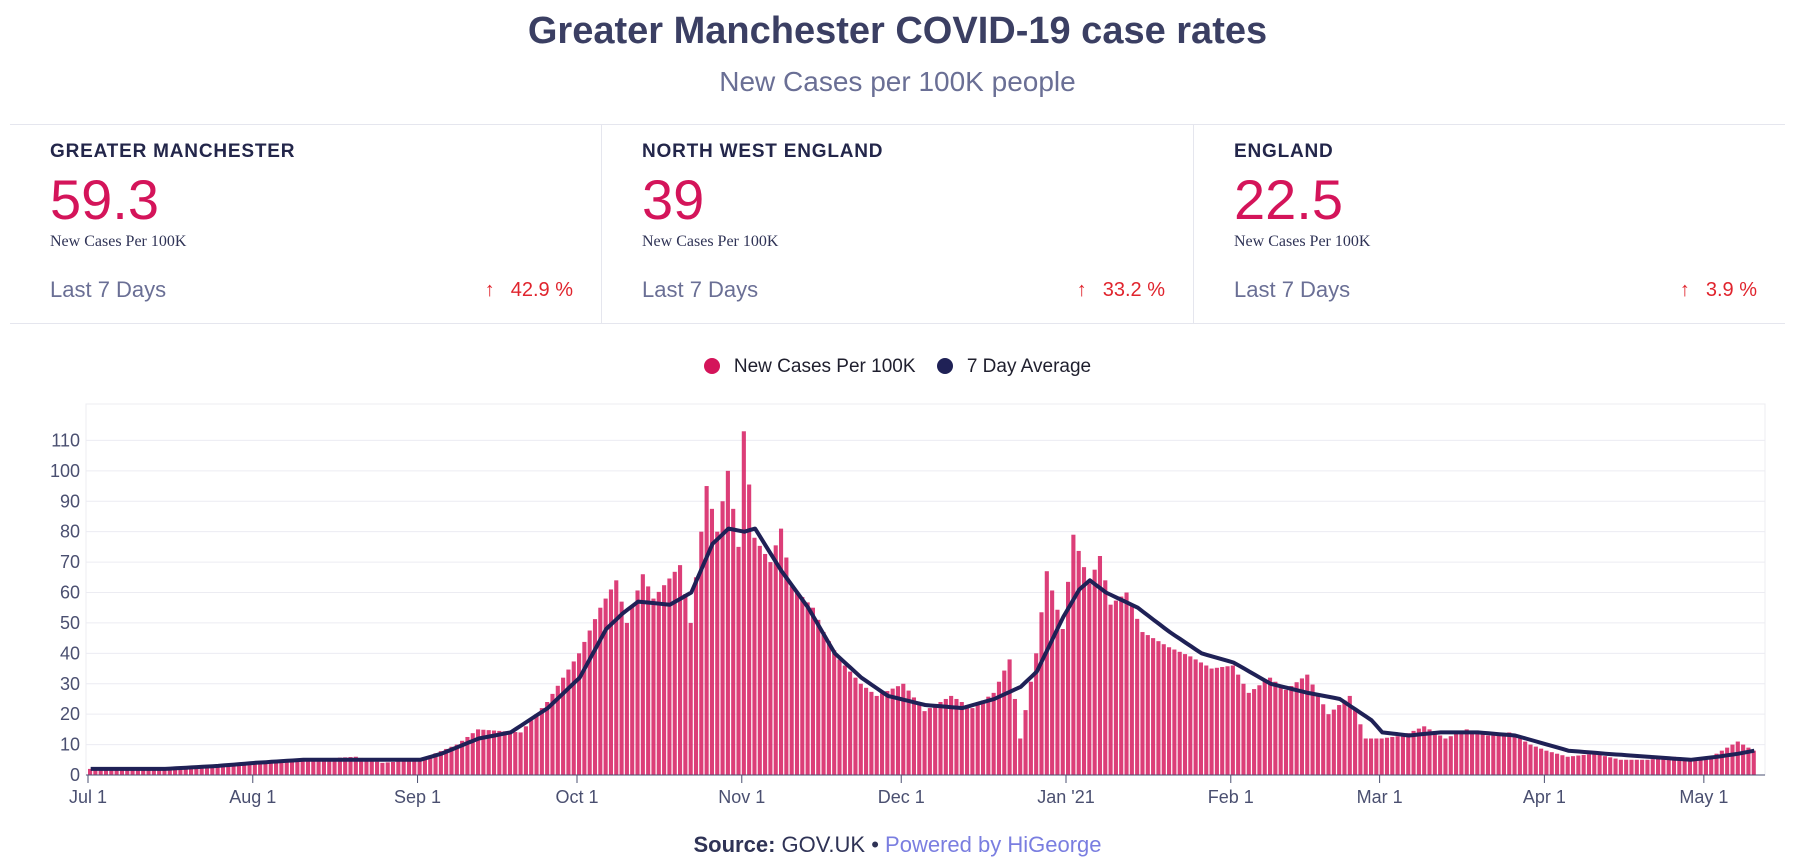 This screenshot has height=858, width=1795. Describe the element at coordinates (1231, 797) in the screenshot. I see `x-tick-label: Feb 1` at that location.